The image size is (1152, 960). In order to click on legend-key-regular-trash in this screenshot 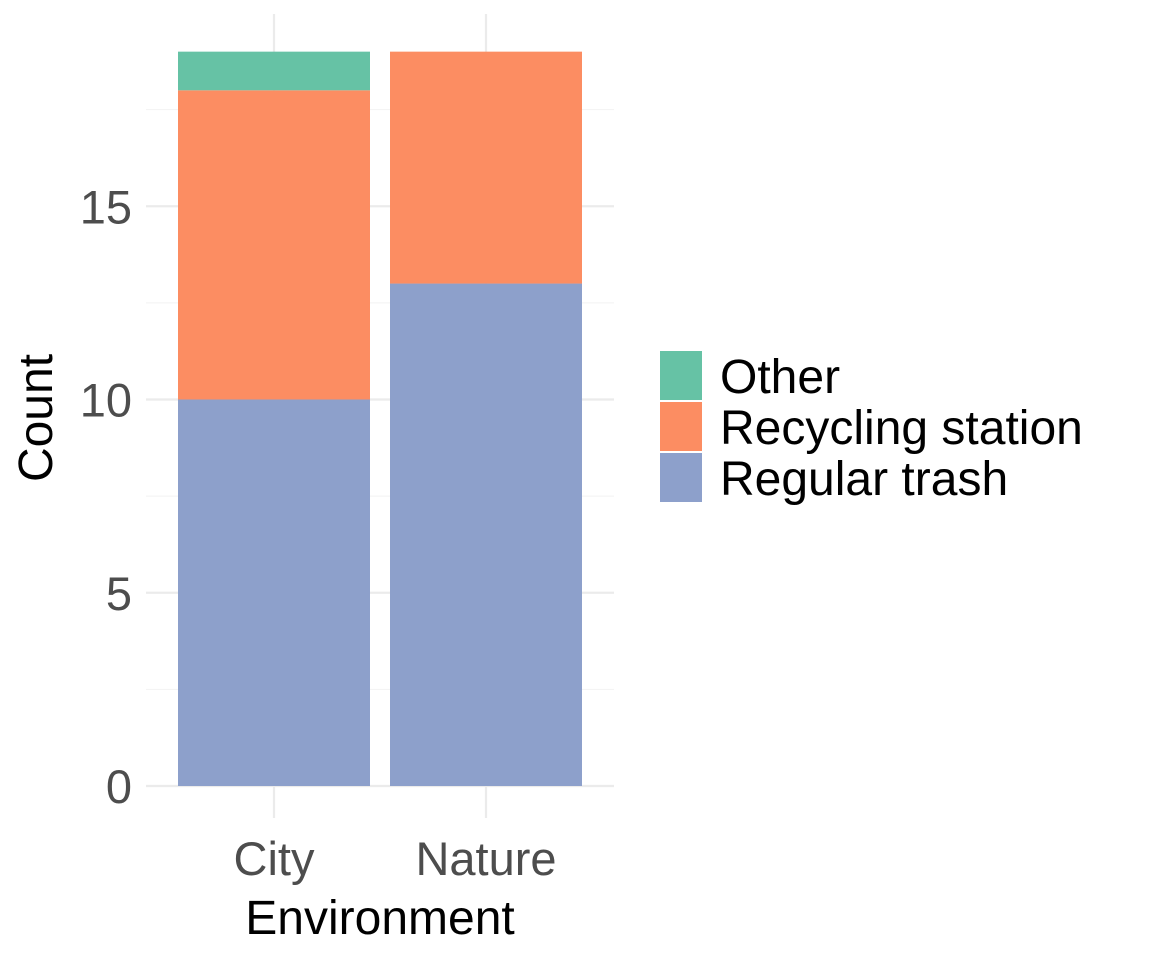, I will do `click(681, 477)`.